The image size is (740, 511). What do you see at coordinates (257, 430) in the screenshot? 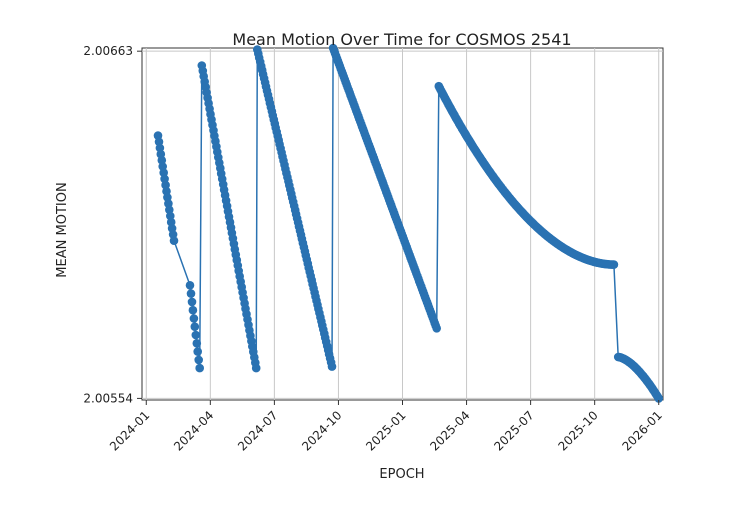
I see `x-tick-label: 2024-07` at bounding box center [257, 430].